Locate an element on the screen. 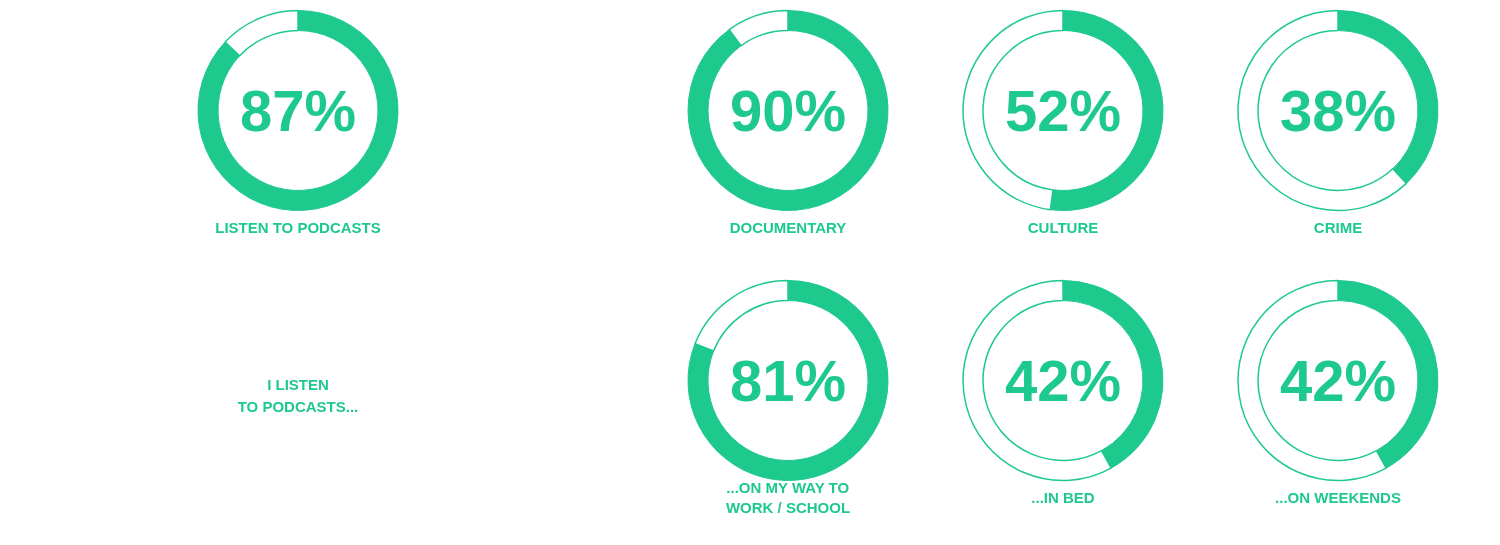 The width and height of the screenshot is (1500, 545). text: ...ON WEEKENDS is located at coordinates (1338, 497).